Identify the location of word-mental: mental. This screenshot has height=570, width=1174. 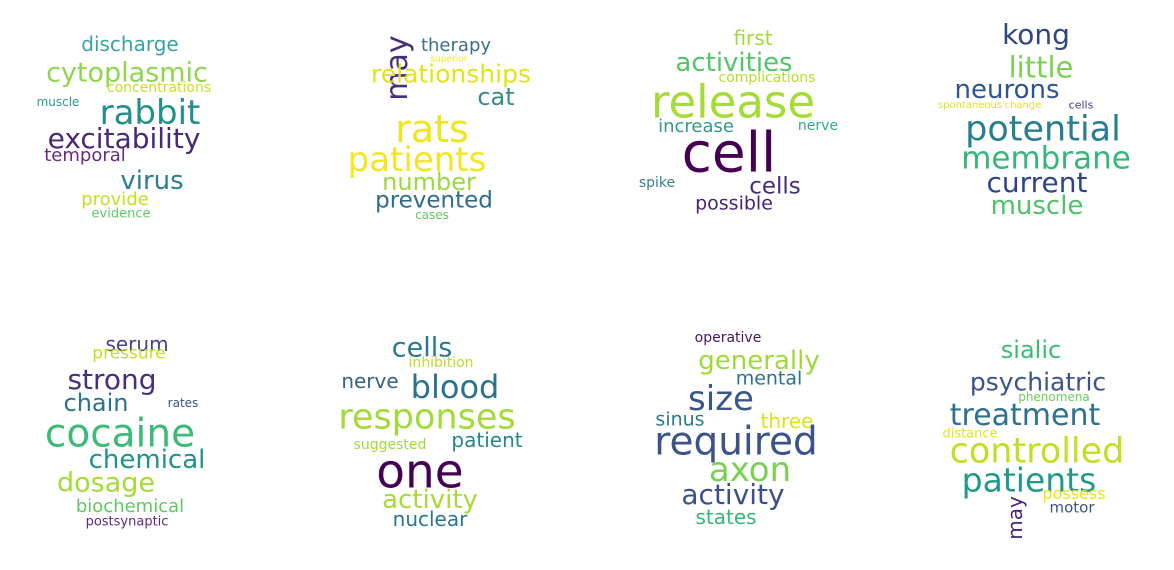
(769, 378).